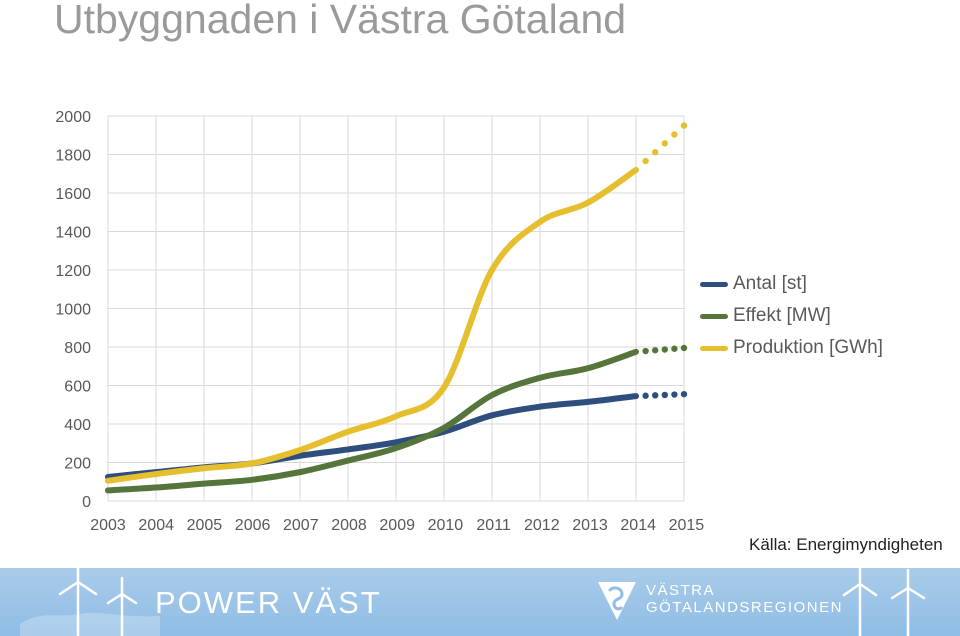 The height and width of the screenshot is (636, 960). Describe the element at coordinates (493, 525) in the screenshot. I see `x-tick-label: 2011` at that location.